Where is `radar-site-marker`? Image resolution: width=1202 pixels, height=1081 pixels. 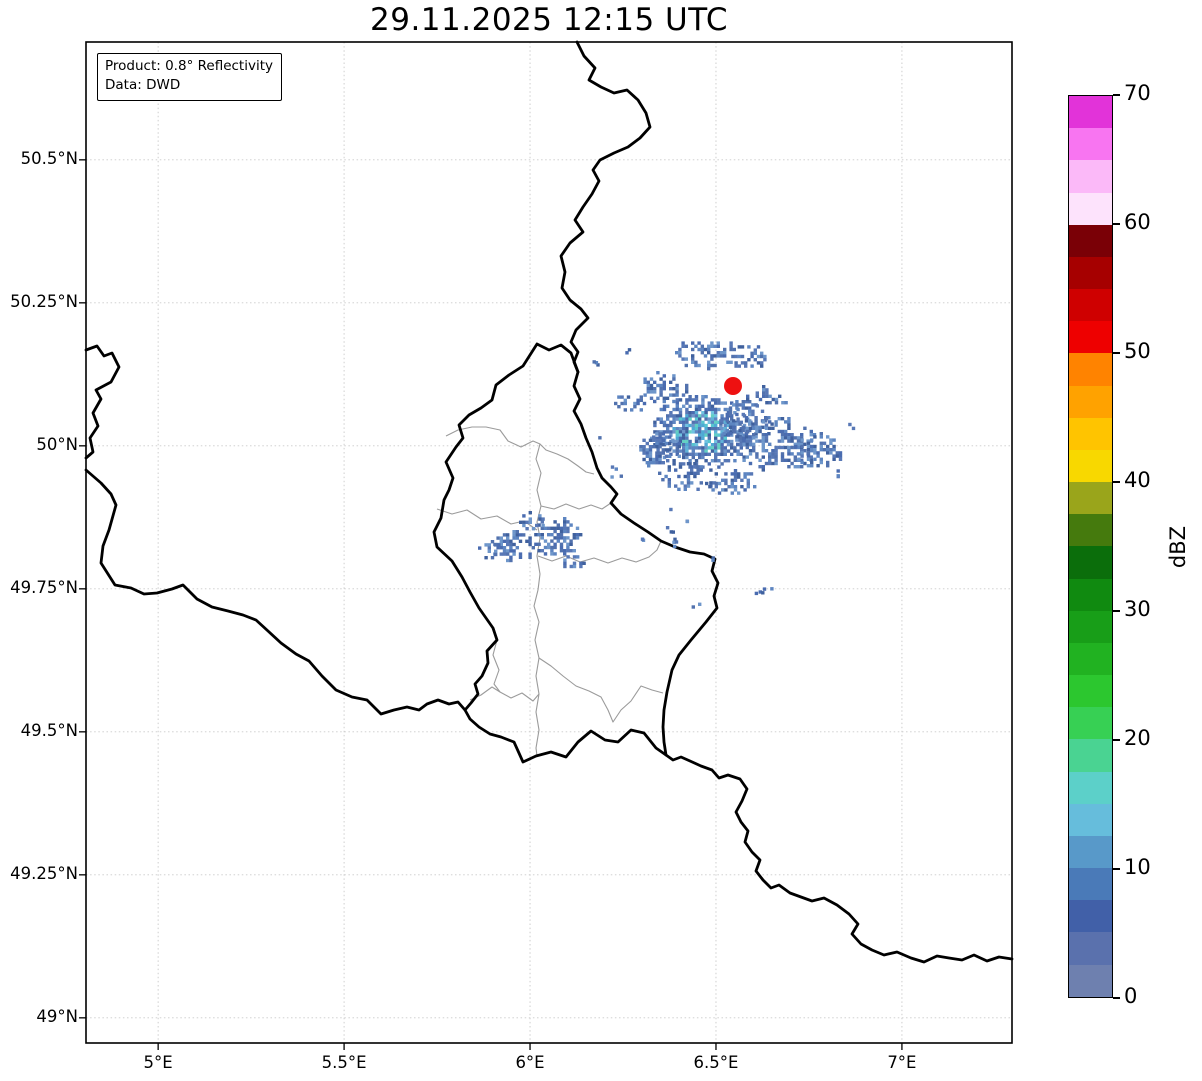 radar-site-marker is located at coordinates (733, 386).